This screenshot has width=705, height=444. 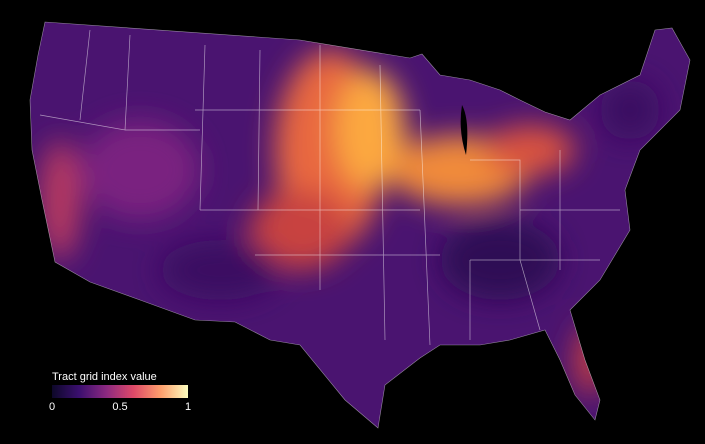 What do you see at coordinates (464, 130) in the screenshot?
I see `lake-michigan` at bounding box center [464, 130].